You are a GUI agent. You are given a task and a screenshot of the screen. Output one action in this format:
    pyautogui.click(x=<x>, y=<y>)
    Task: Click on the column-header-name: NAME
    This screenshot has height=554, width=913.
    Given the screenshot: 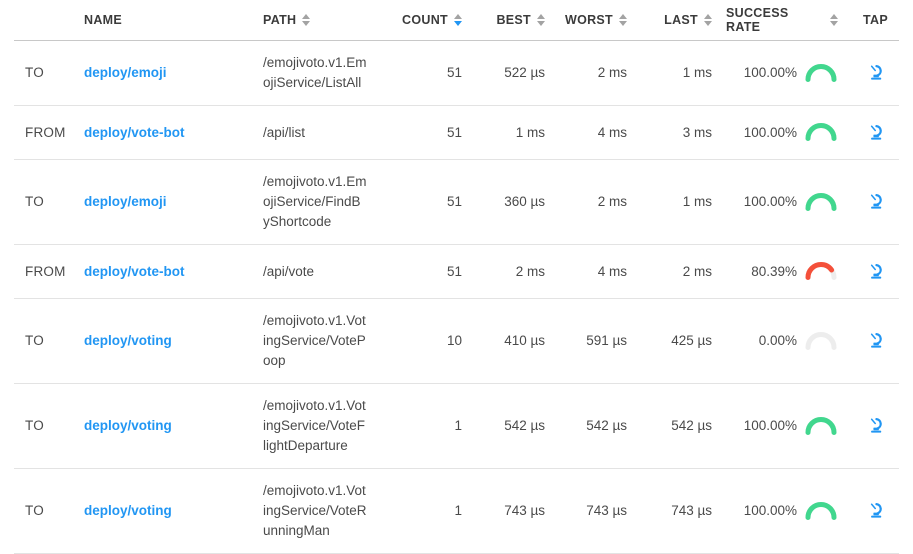 What is the action you would take?
    pyautogui.click(x=159, y=20)
    